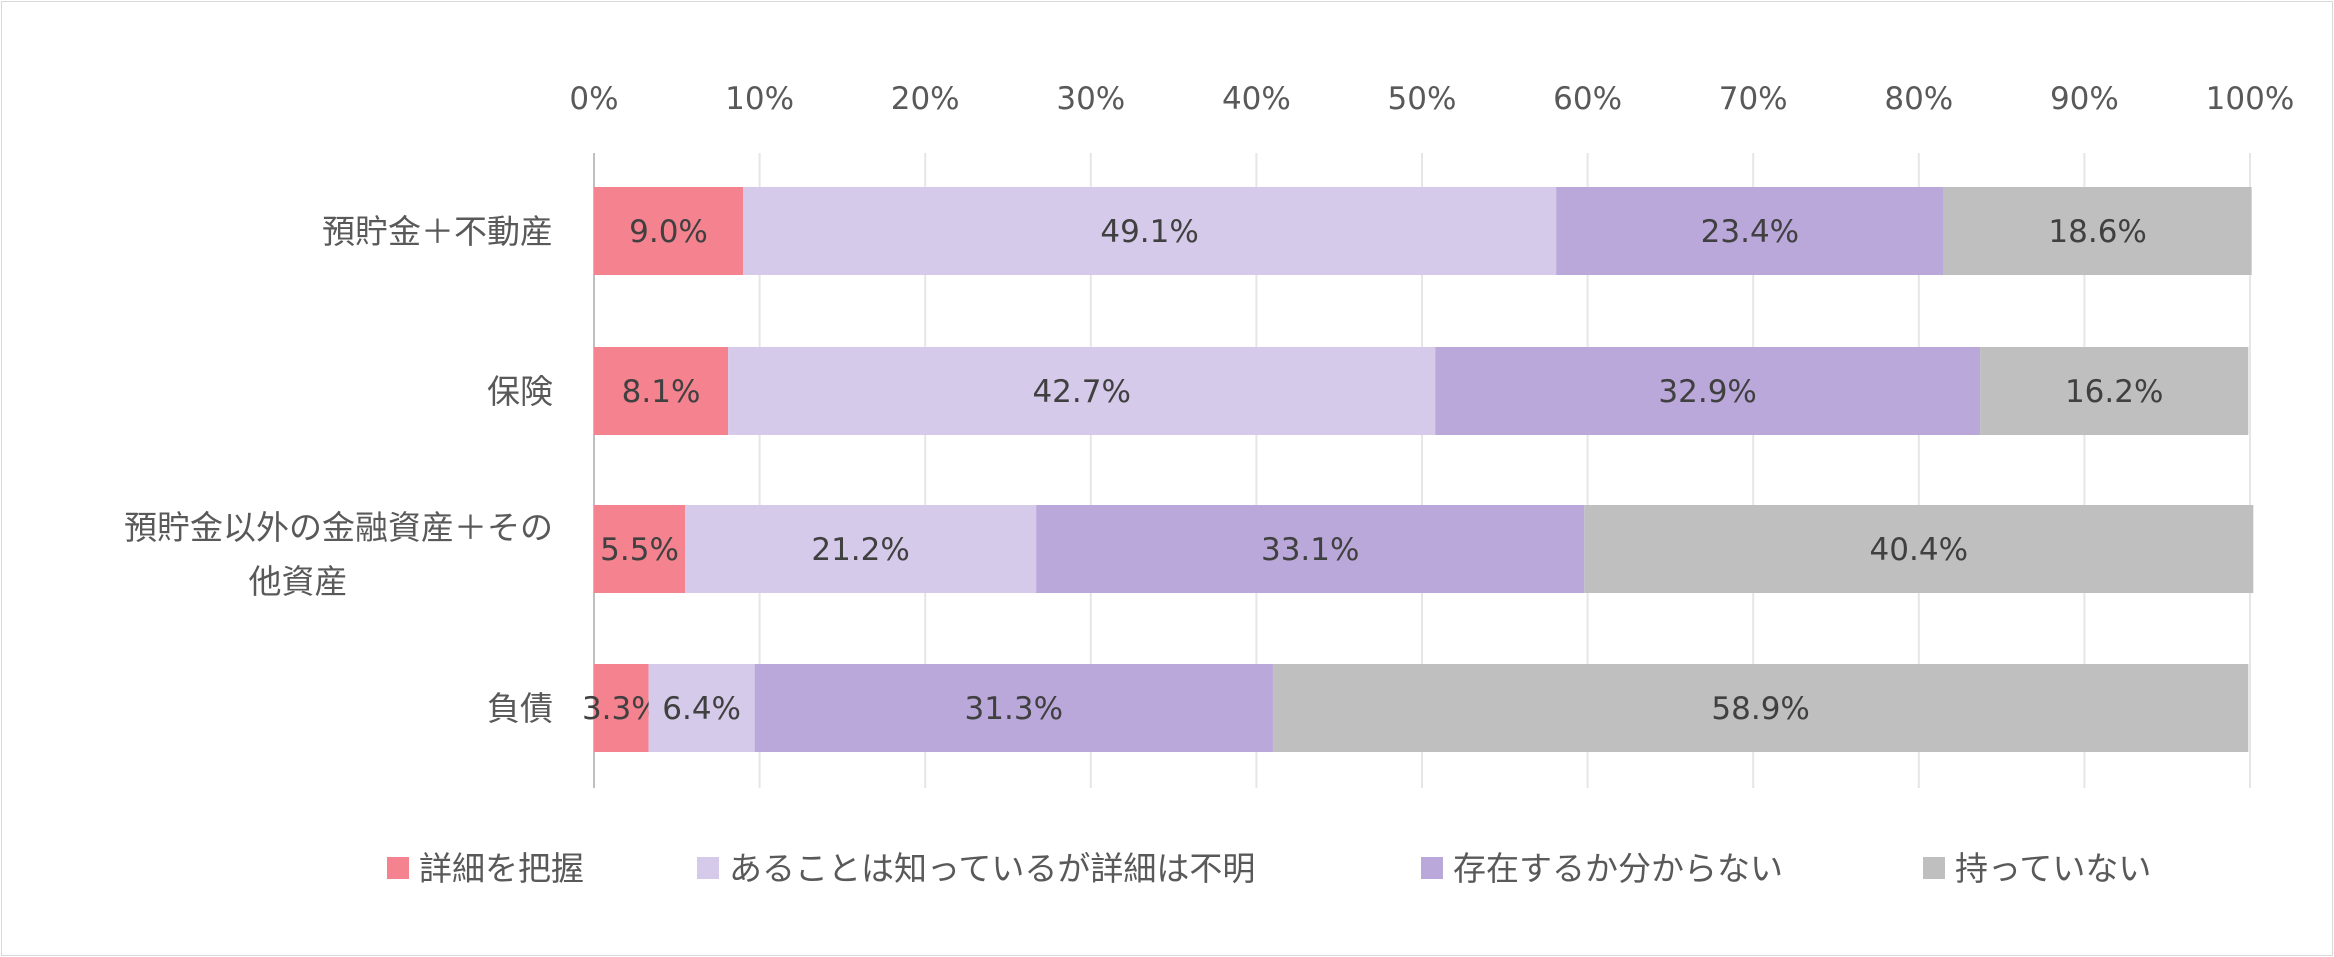 This screenshot has width=2334, height=957. Describe the element at coordinates (593, 99) in the screenshot. I see `x-tick-label: 0%` at that location.